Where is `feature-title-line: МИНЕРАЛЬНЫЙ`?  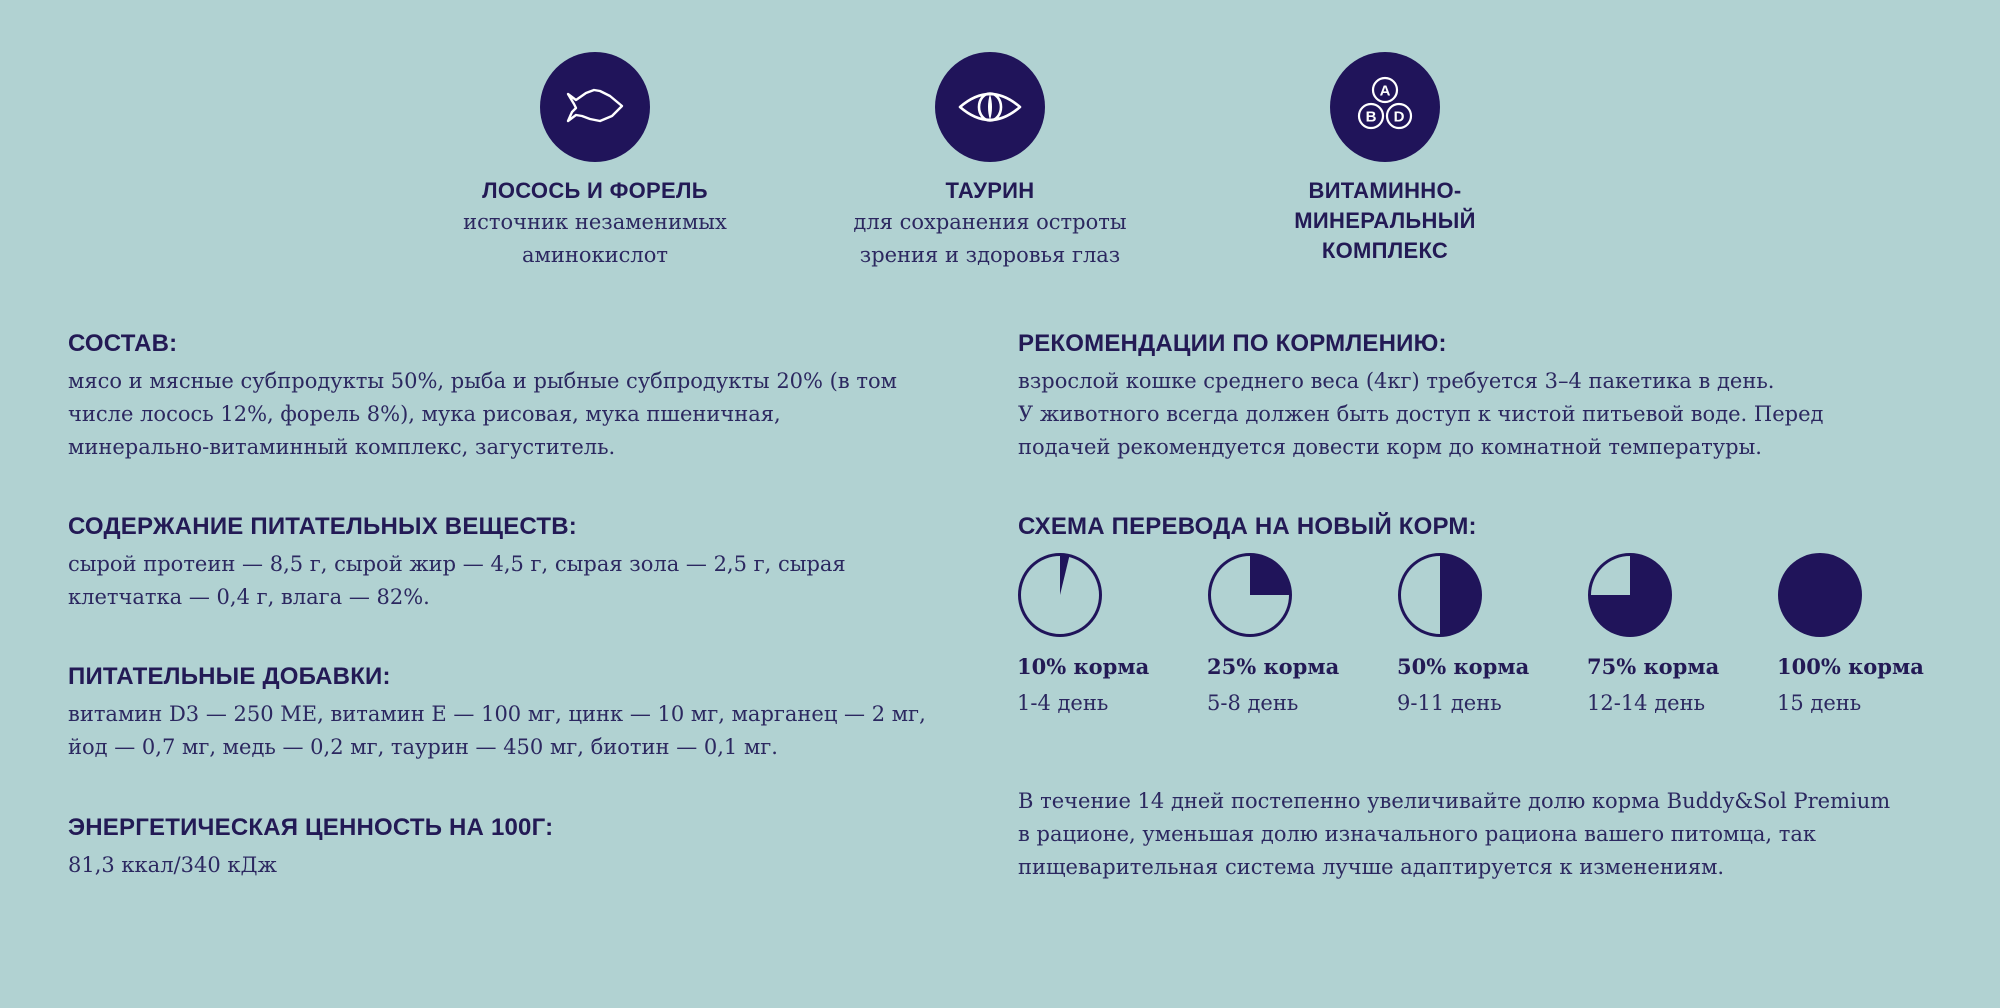 feature-title-line: МИНЕРАЛЬНЫЙ is located at coordinates (1385, 220).